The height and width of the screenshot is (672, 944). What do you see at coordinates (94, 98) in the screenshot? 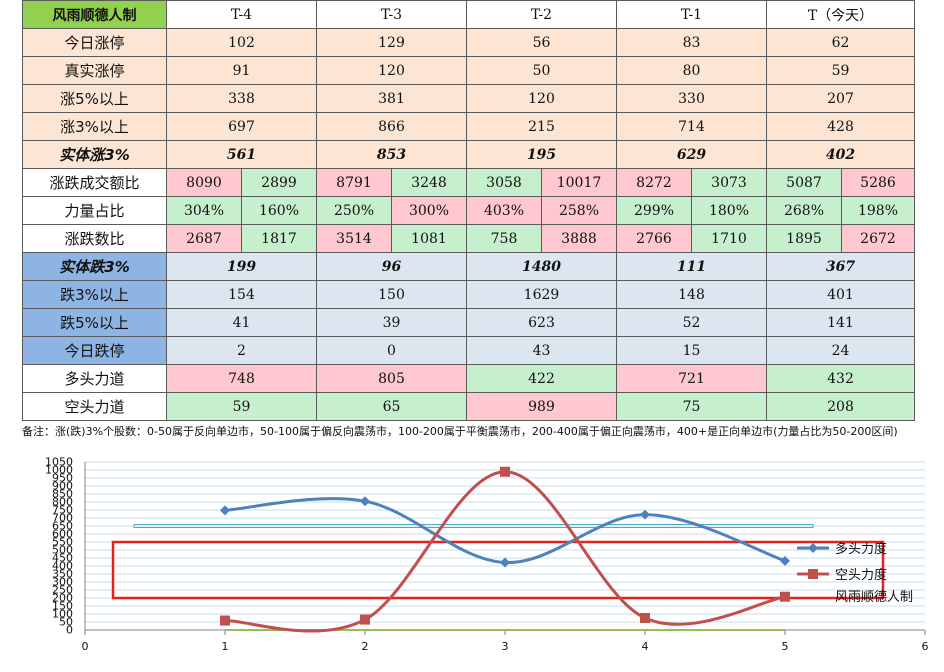
I see `row-label: 涨5%以上` at bounding box center [94, 98].